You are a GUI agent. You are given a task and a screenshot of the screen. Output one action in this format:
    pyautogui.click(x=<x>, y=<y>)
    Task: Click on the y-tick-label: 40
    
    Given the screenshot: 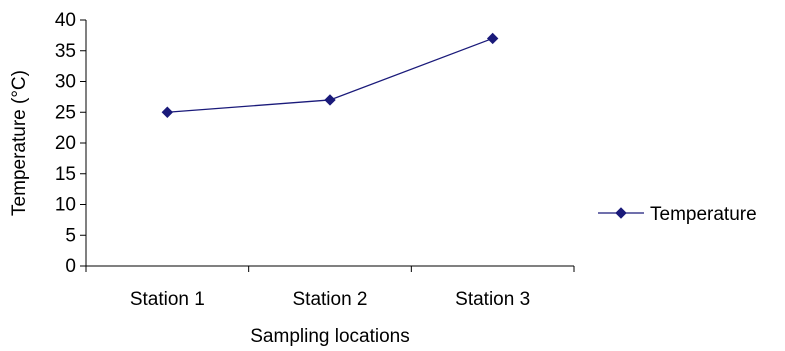 What is the action you would take?
    pyautogui.click(x=65, y=20)
    